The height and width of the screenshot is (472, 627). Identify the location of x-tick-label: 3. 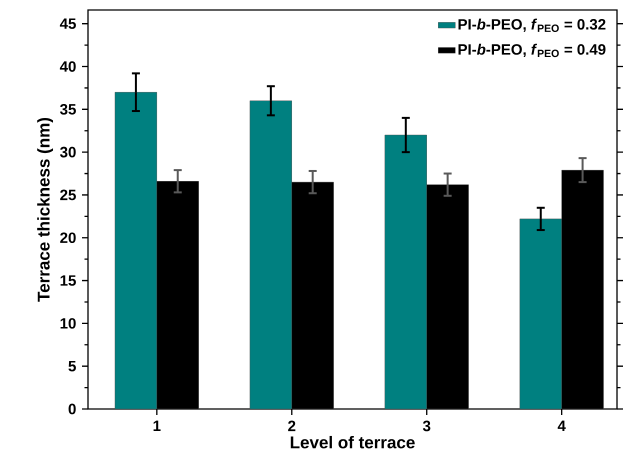
(426, 426).